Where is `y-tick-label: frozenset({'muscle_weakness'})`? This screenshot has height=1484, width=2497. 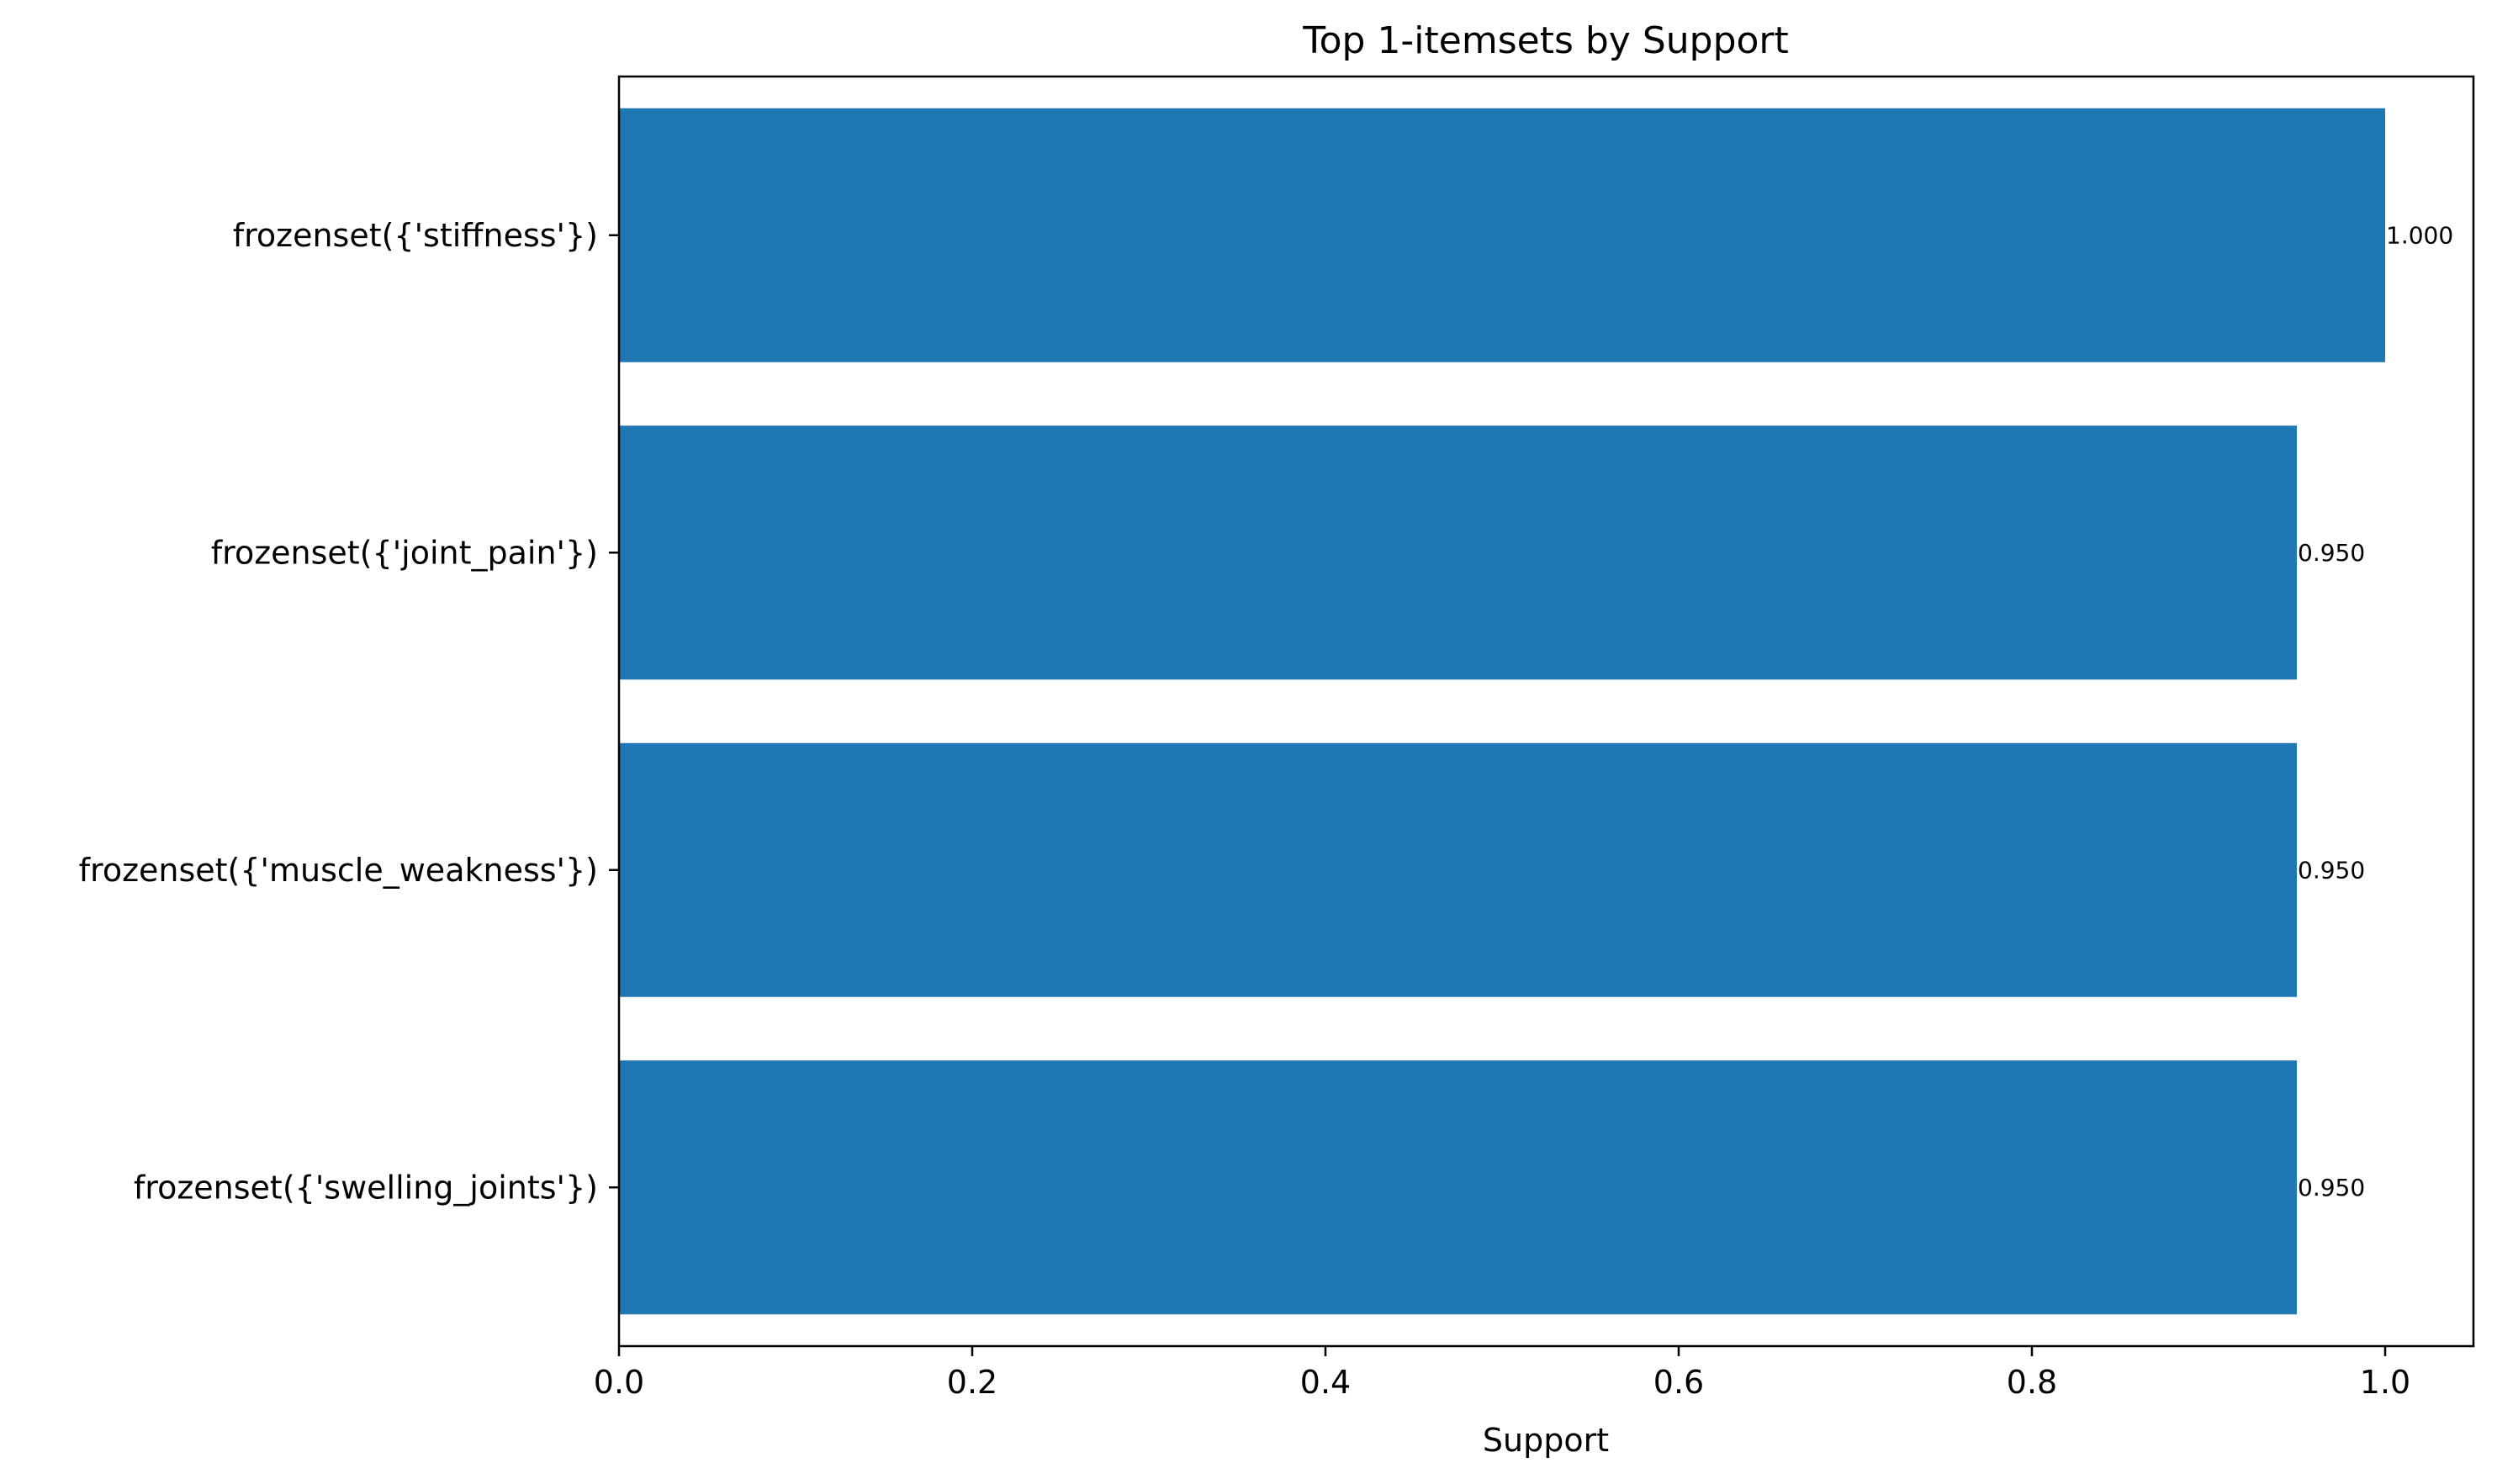 y-tick-label: frozenset({'muscle_weakness'}) is located at coordinates (339, 871).